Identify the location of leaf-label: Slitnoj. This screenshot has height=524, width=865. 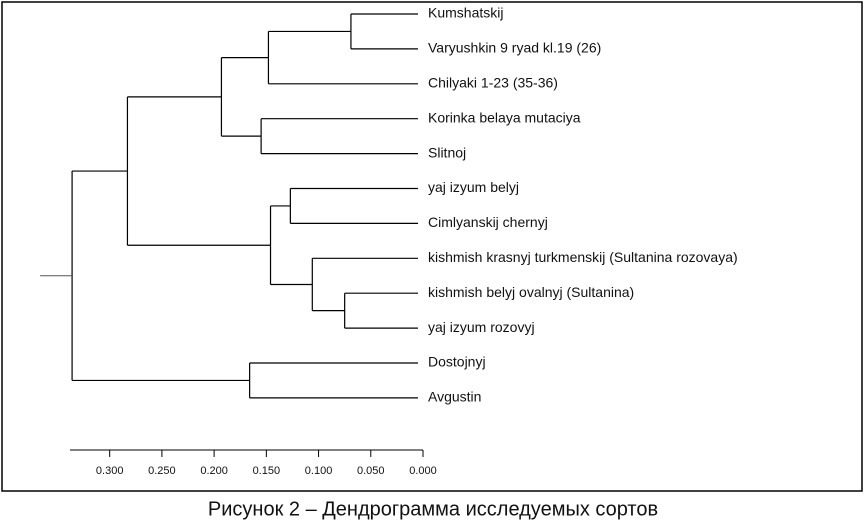
(447, 152).